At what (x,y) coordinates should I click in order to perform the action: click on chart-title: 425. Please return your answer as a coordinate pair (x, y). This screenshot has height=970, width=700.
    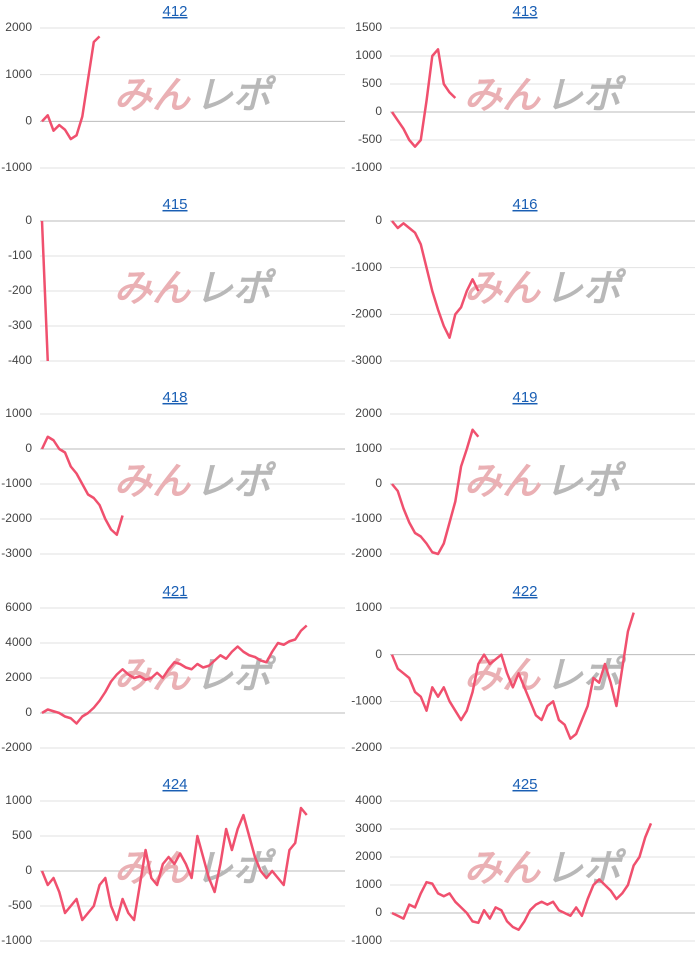
    Looking at the image, I should click on (524, 784).